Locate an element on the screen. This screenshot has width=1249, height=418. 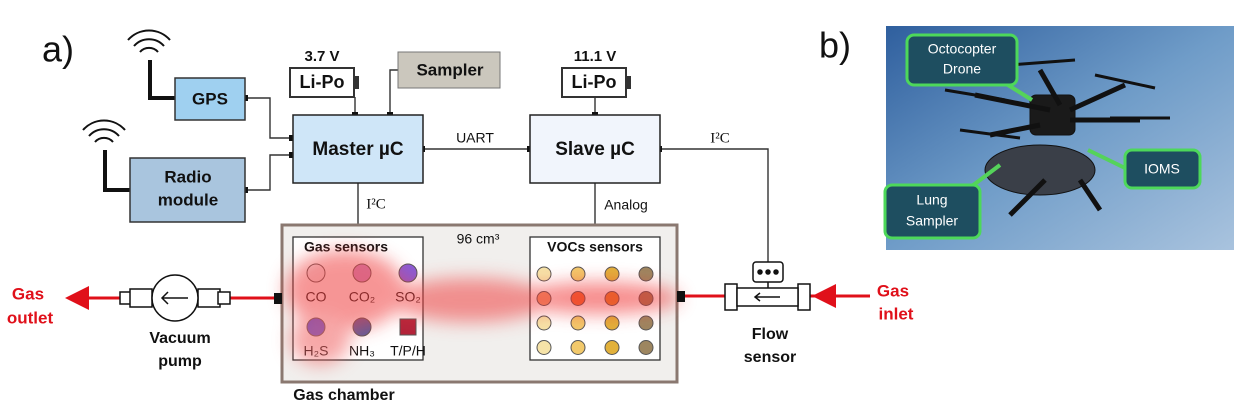
flow-sensor-icon is located at coordinates (767, 286).